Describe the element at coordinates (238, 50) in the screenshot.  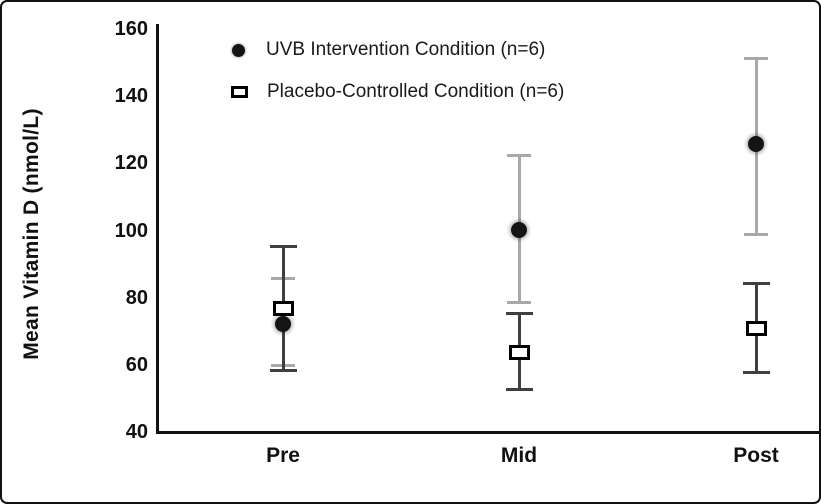
I see `filled-circle-icon` at that location.